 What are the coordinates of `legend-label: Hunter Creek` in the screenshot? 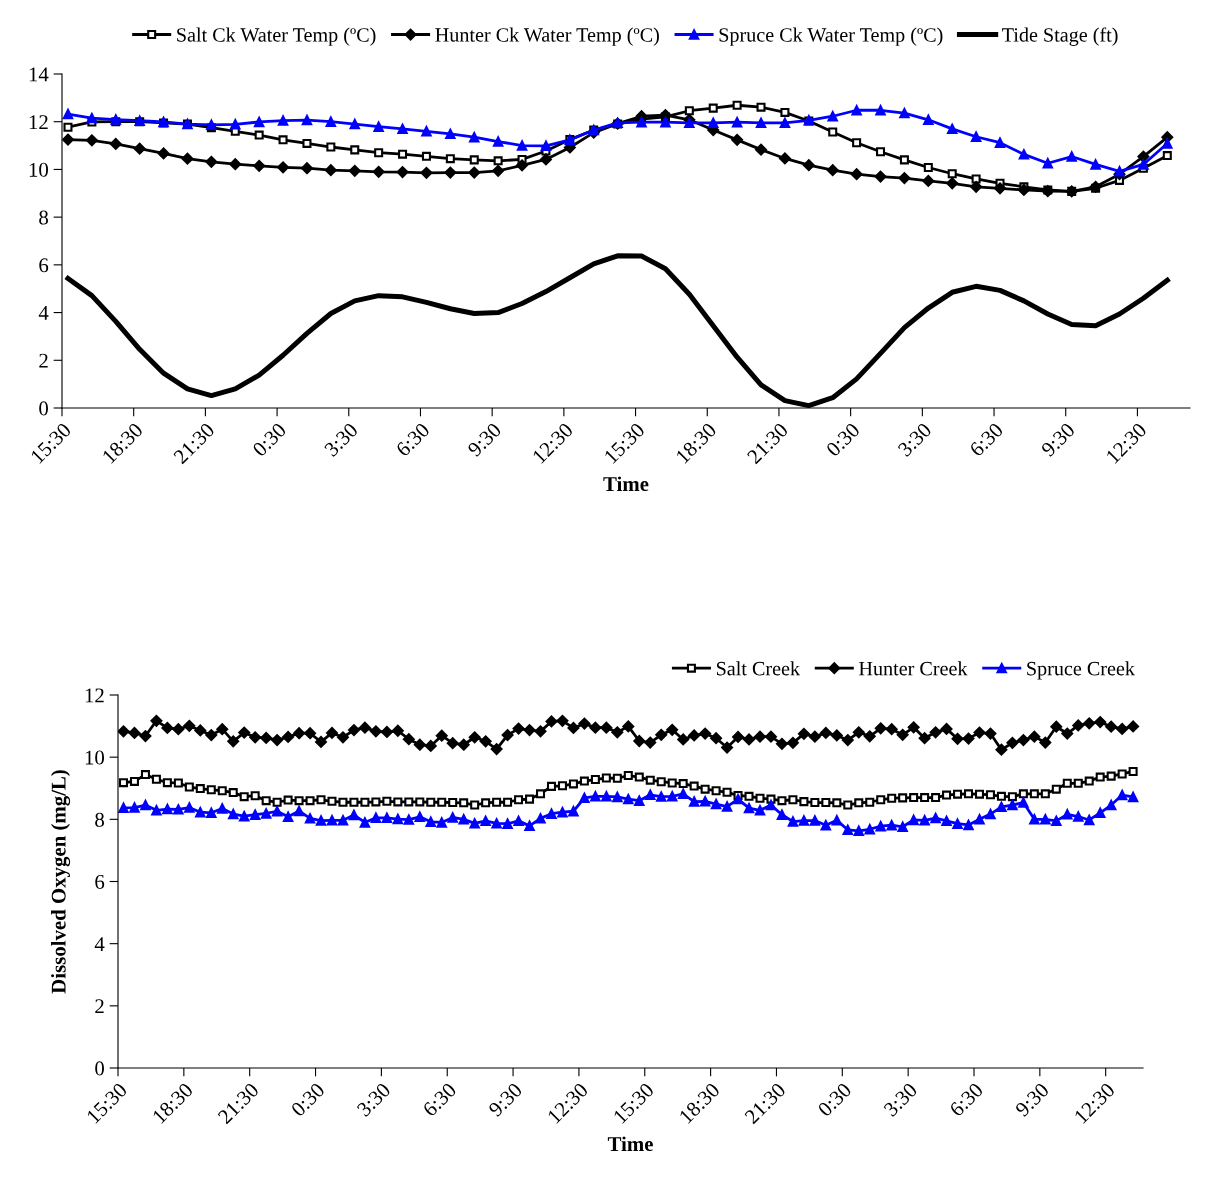 It's located at (913, 668).